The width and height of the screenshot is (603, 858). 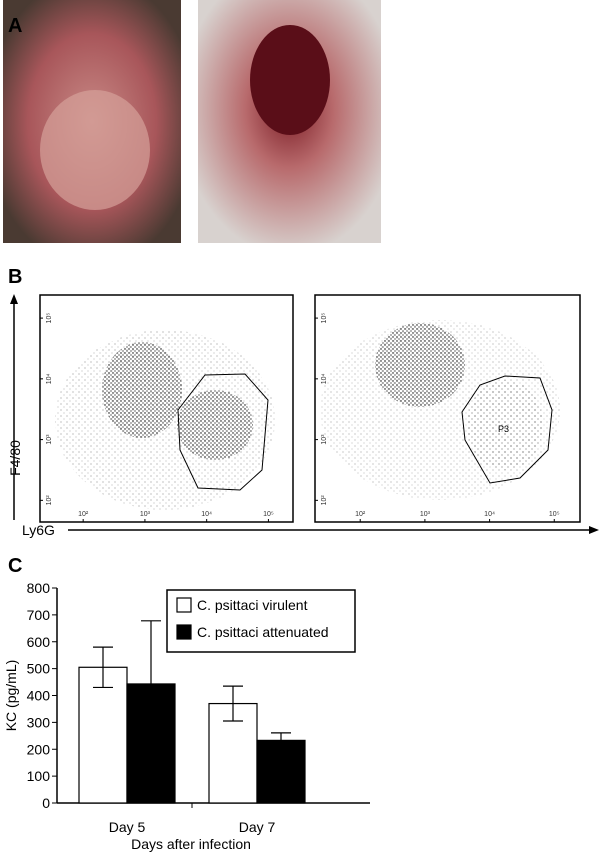 What do you see at coordinates (15, 458) in the screenshot?
I see `axis-label: F4/80` at bounding box center [15, 458].